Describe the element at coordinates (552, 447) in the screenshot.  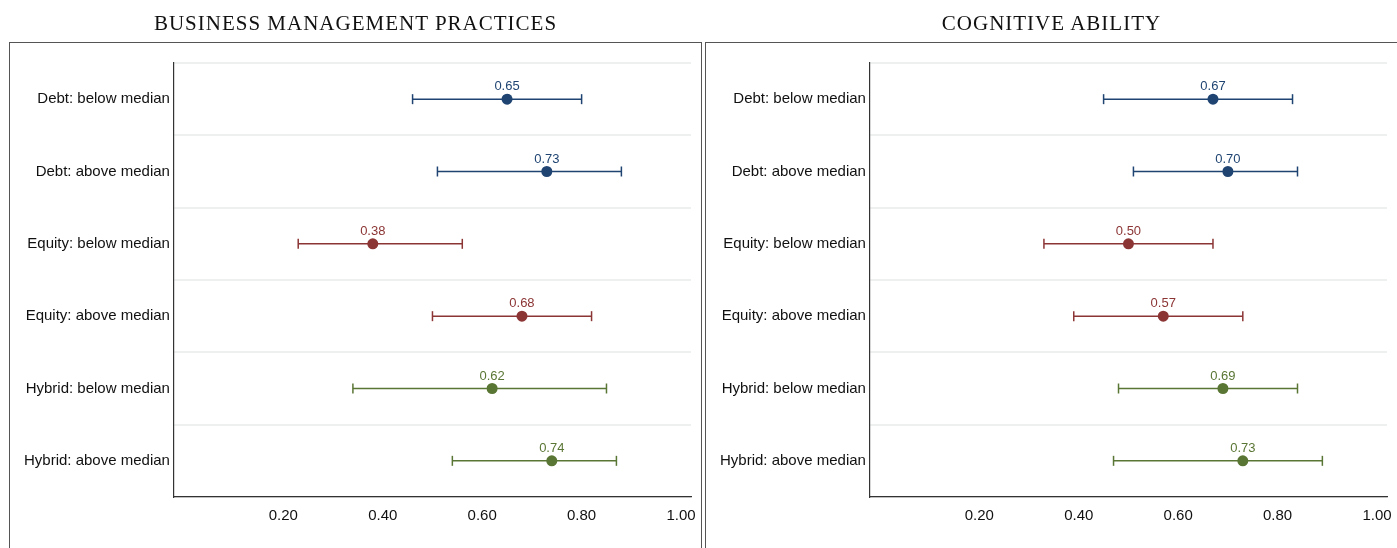
I see `data-label: 0.74` at that location.